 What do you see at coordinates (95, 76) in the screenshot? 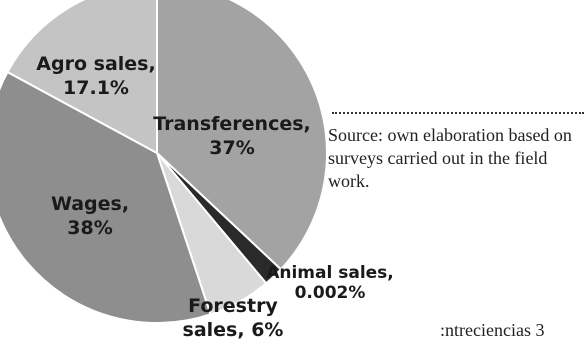
I see `slice-label: Agro sales, 17.1%` at bounding box center [95, 76].